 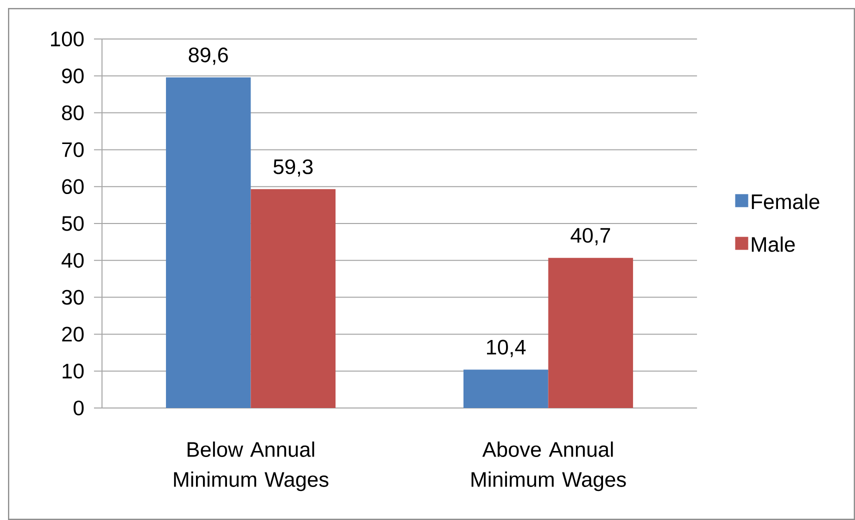 I want to click on y-tick-label: 60, so click(x=73, y=186).